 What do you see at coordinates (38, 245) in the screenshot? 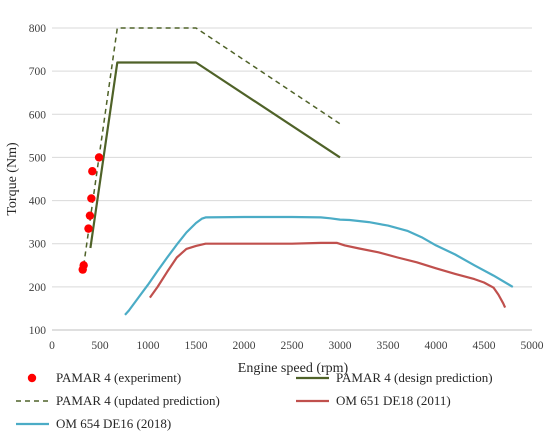
I see `y-tick-label: 300` at bounding box center [38, 245].